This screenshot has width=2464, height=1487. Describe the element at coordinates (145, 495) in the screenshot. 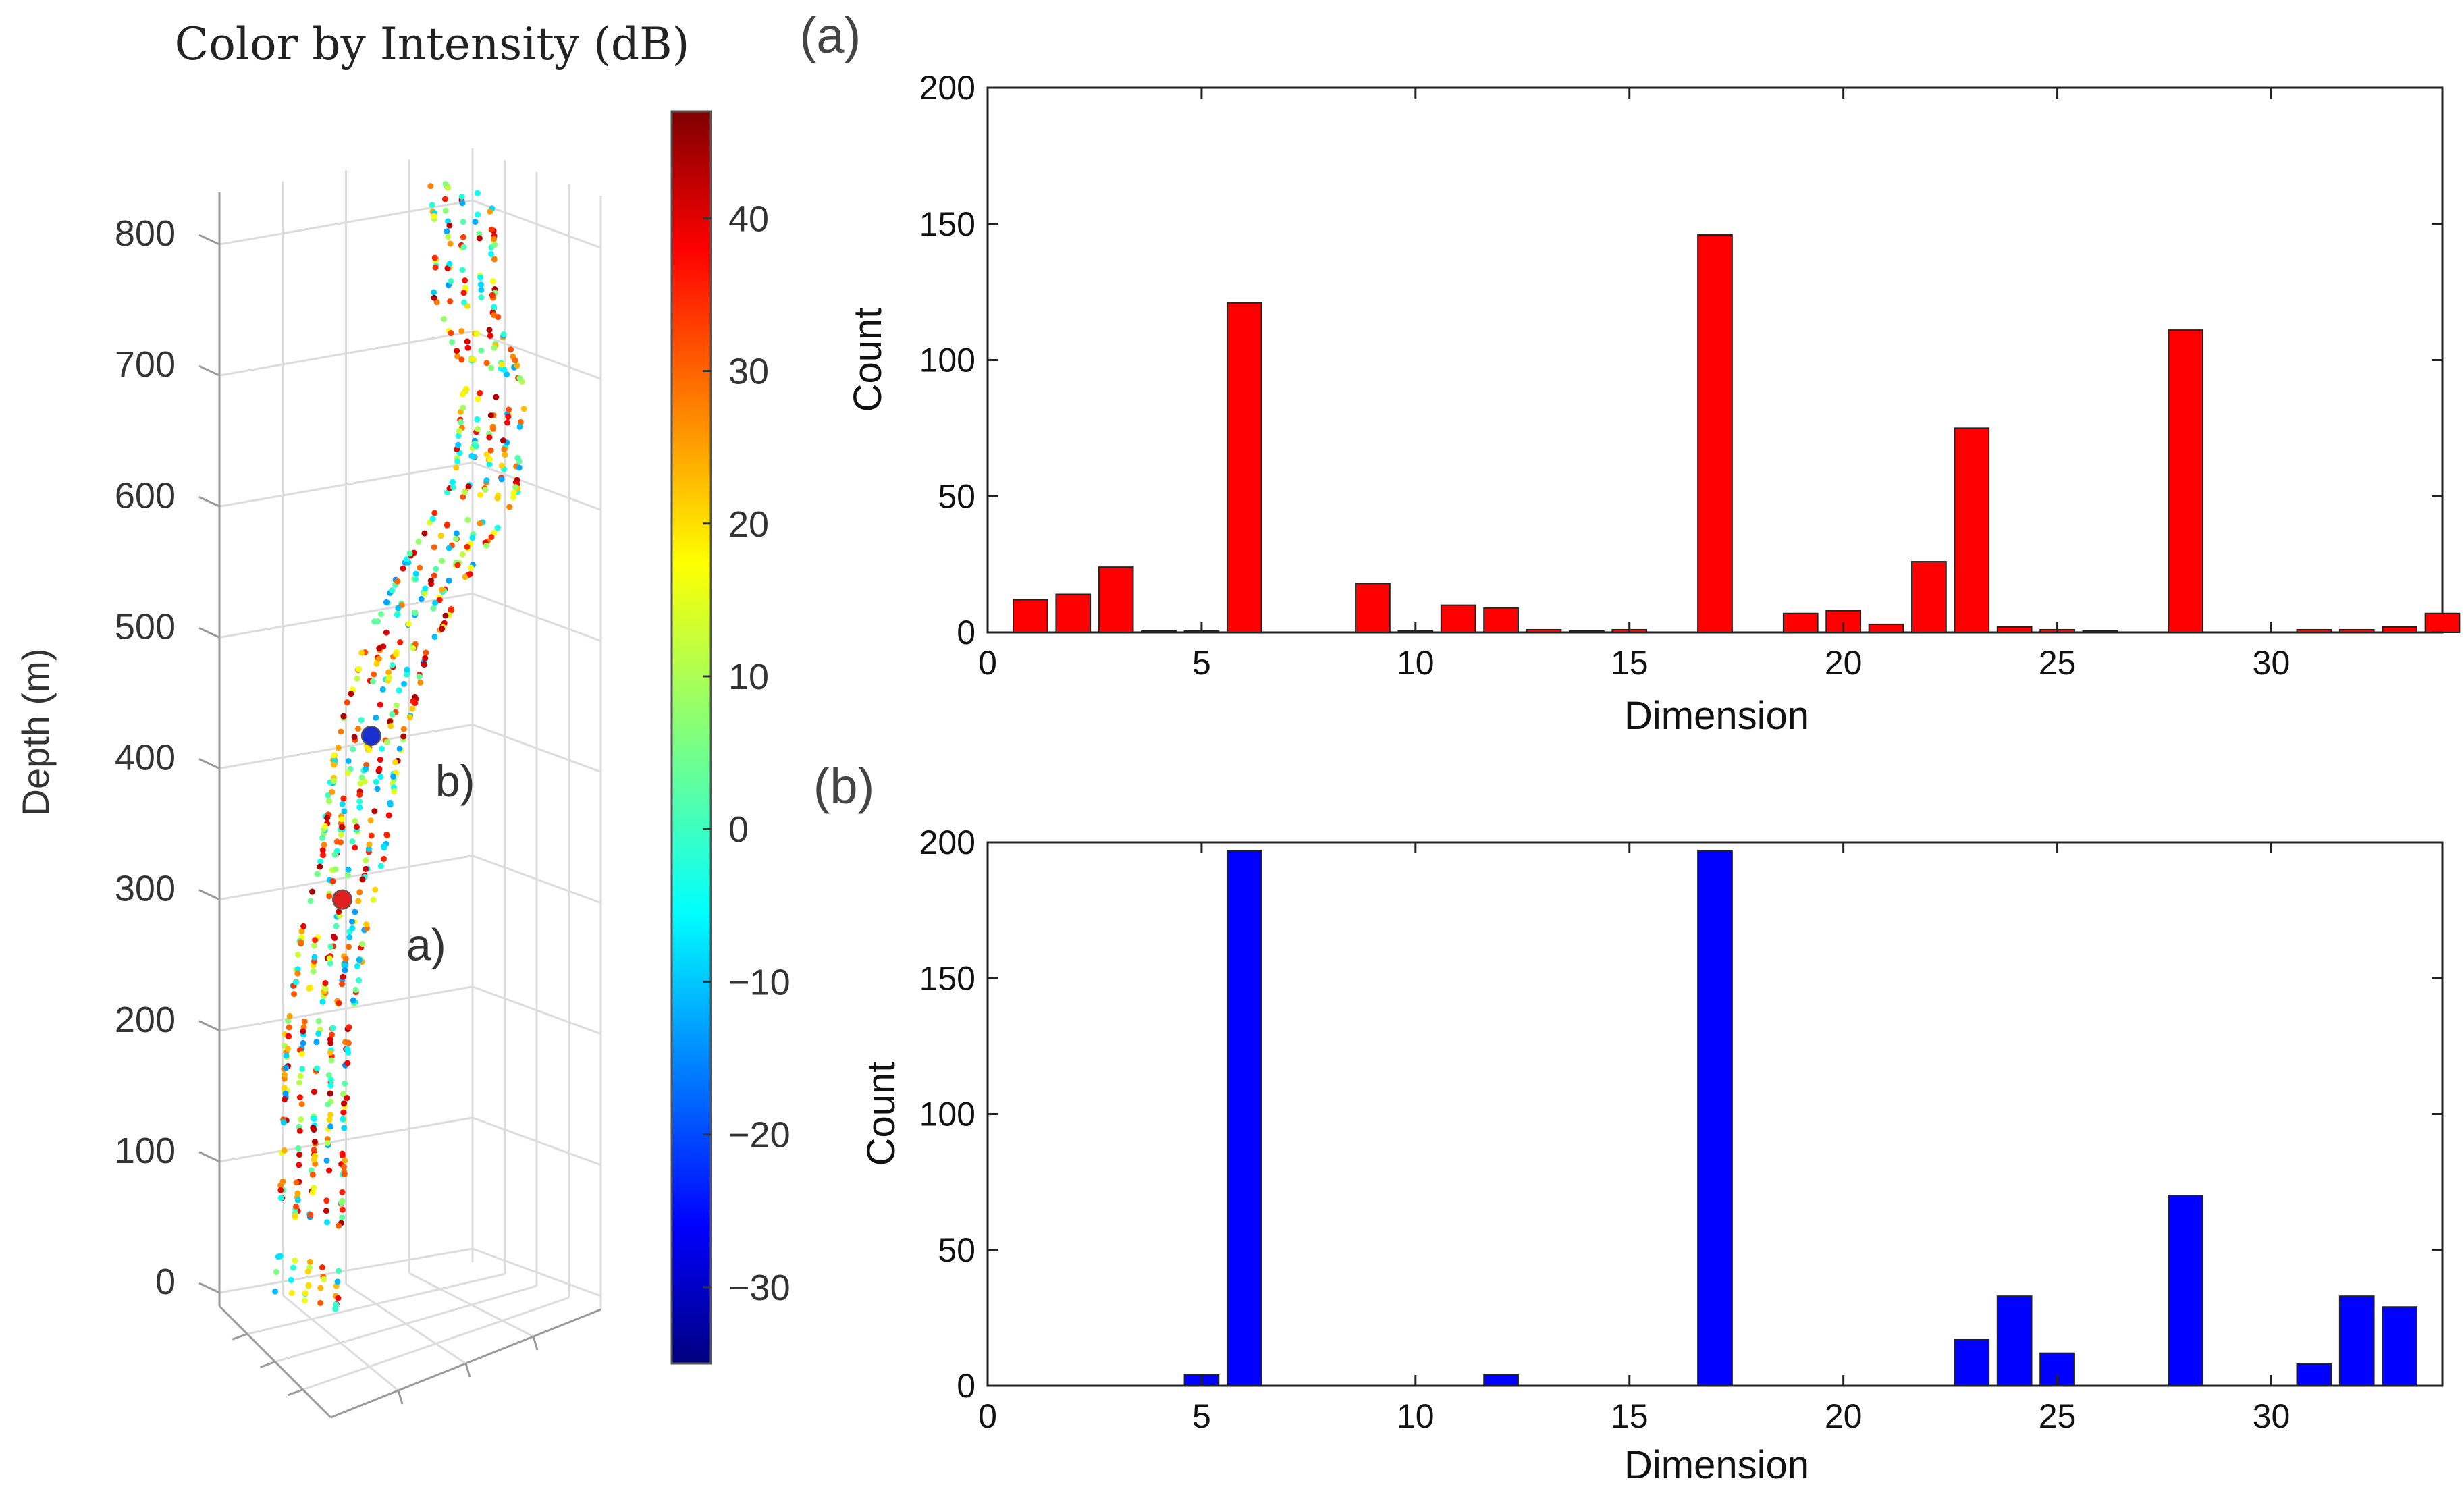

I see `depth-tick-label: 600` at that location.